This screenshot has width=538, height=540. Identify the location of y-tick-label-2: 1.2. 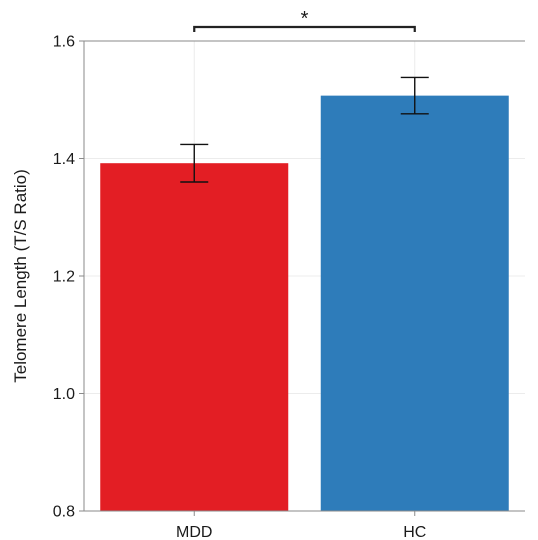
(64, 277).